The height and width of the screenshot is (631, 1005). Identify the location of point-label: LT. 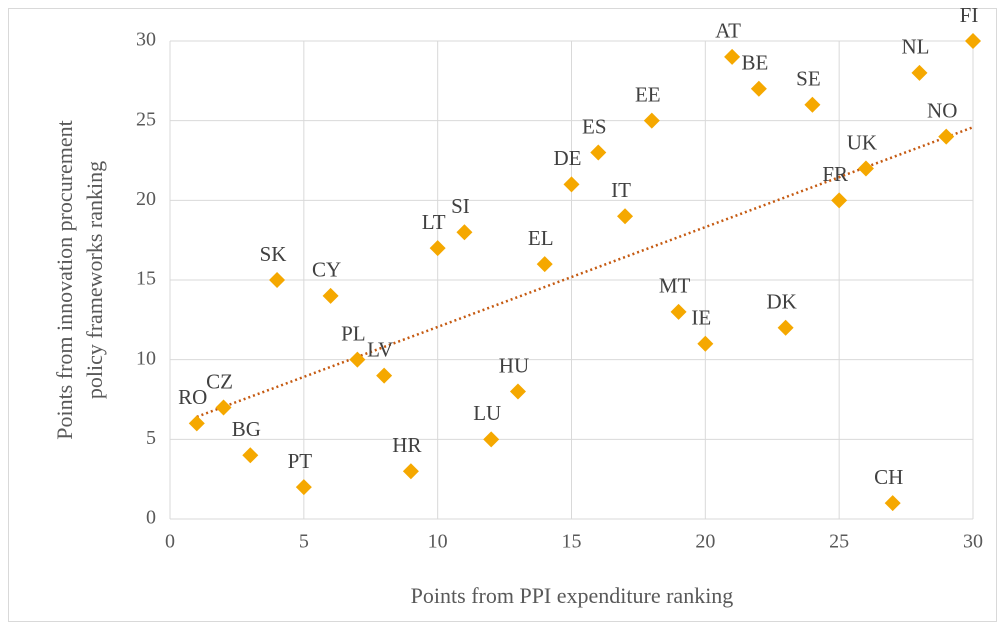
(434, 222).